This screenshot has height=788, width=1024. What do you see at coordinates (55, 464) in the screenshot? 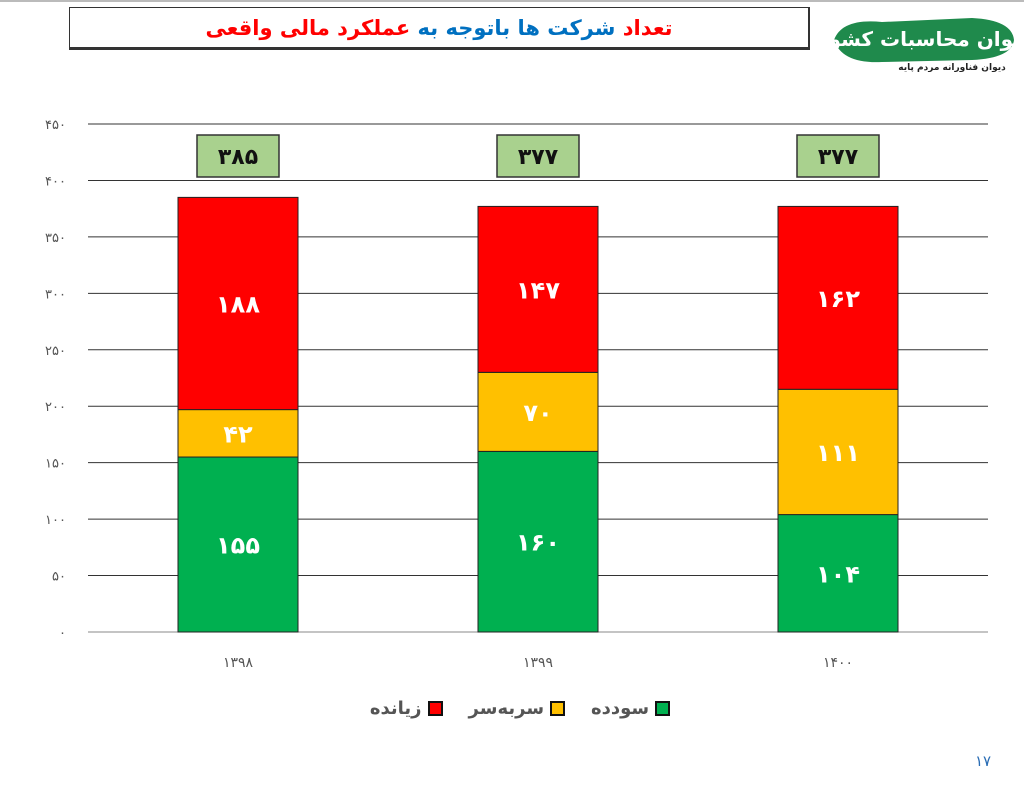
I see `y-tick-label: ۱۵۰` at bounding box center [55, 464].